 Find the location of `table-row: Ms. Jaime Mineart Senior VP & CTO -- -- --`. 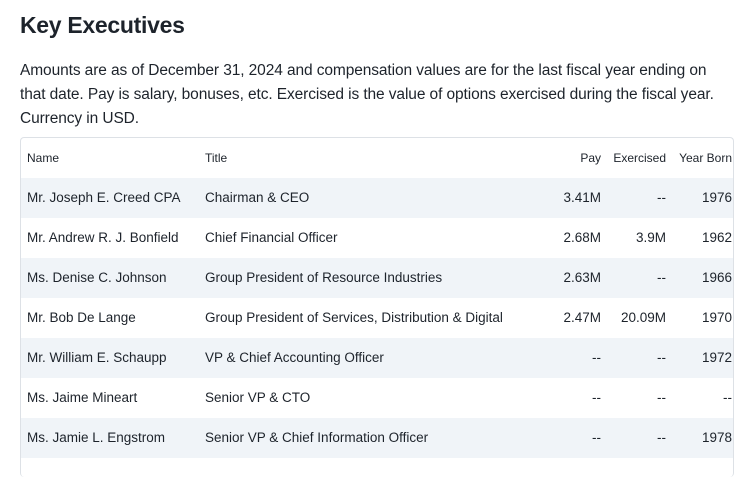

table-row: Ms. Jaime Mineart Senior VP & CTO -- -- -- is located at coordinates (377, 398).